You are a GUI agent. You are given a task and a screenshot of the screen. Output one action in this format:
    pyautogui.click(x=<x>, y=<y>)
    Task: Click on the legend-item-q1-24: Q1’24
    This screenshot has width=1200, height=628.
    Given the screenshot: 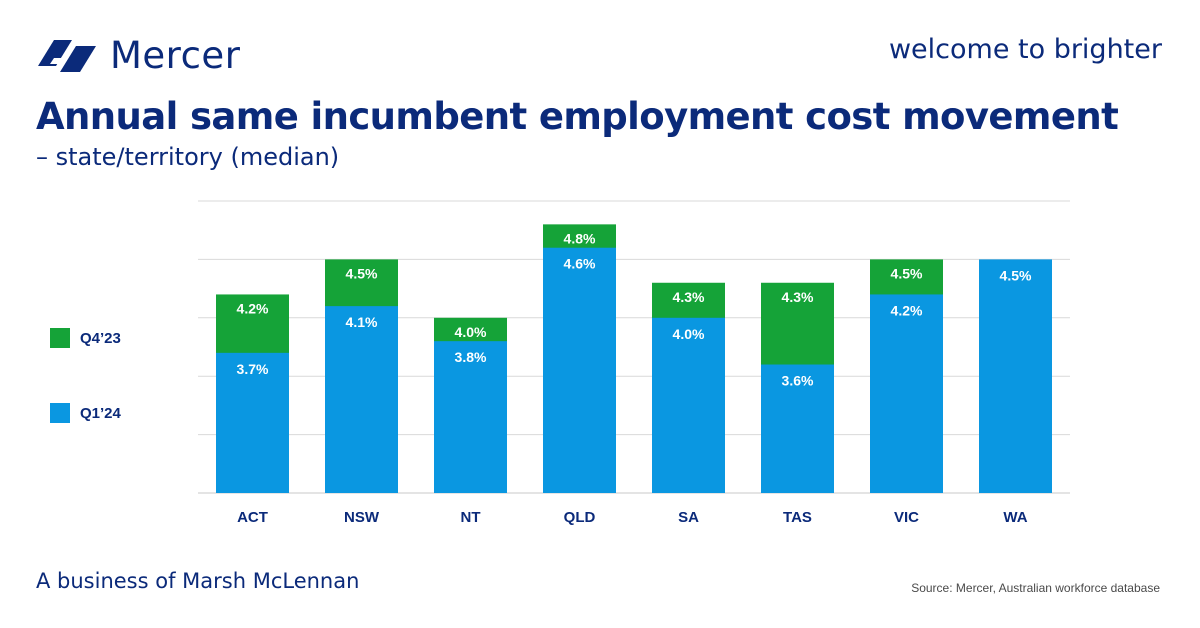 What is the action you would take?
    pyautogui.click(x=85, y=413)
    